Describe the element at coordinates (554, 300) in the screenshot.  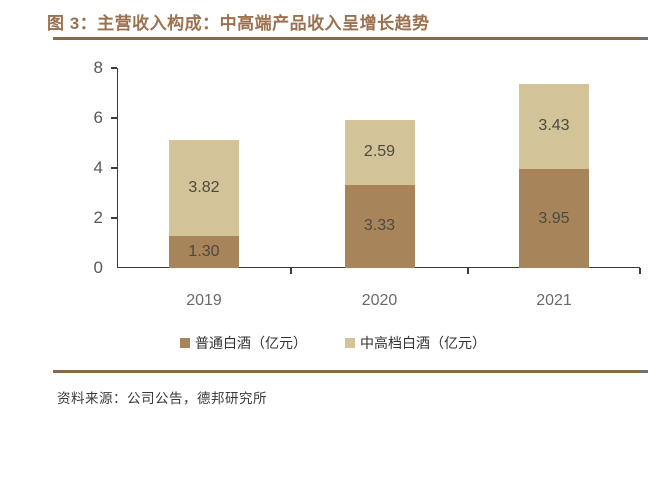
I see `category-label: 2021` at that location.